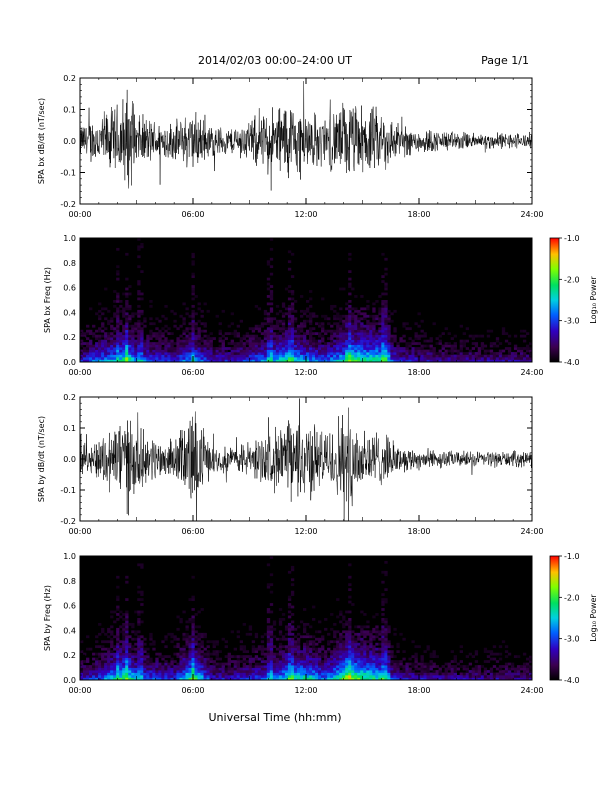  Describe the element at coordinates (572, 680) in the screenshot. I see `colorbar-tick-label: -4.0` at that location.